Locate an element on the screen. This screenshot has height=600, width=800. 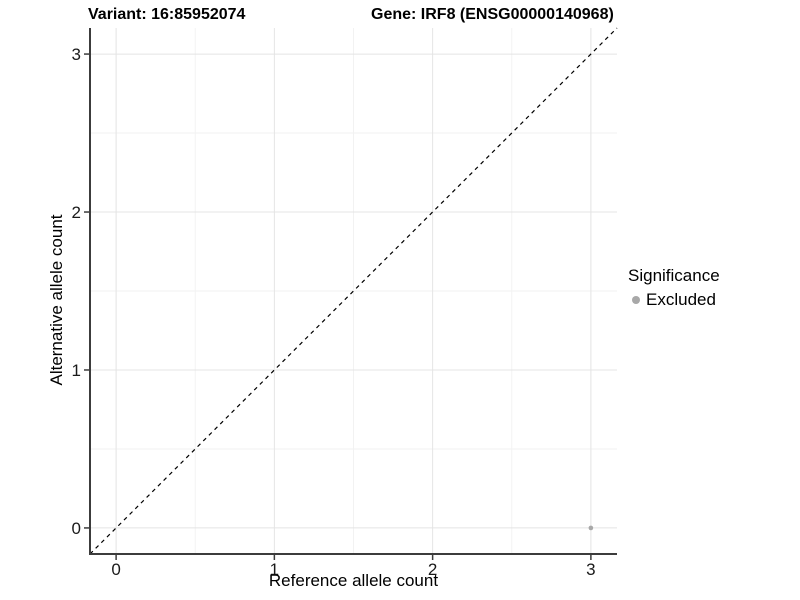
y-tick-label: 2 is located at coordinates (76, 212).